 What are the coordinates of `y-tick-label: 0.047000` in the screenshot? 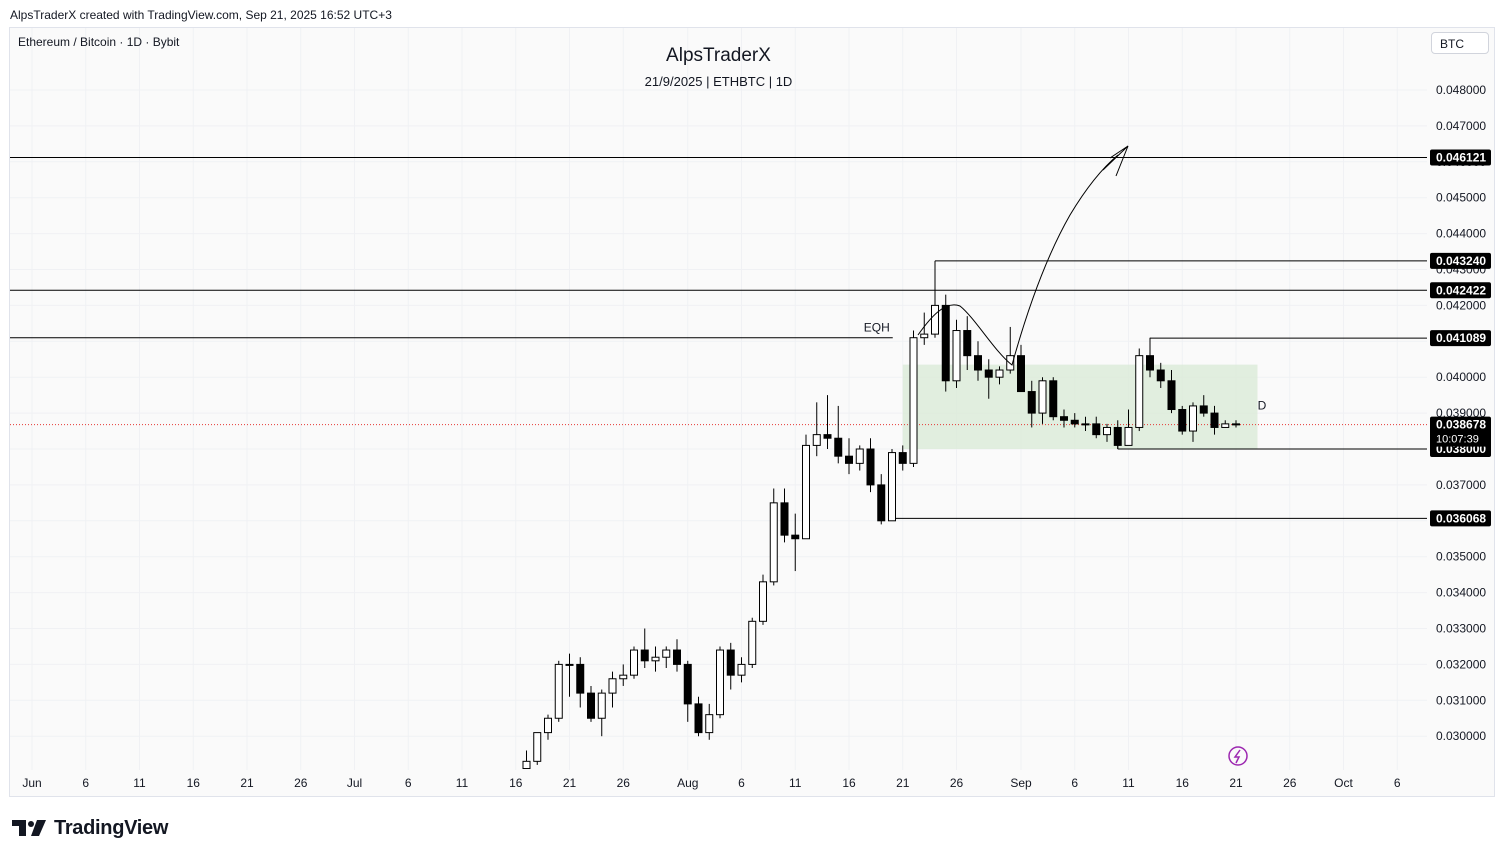 It's located at (1461, 126).